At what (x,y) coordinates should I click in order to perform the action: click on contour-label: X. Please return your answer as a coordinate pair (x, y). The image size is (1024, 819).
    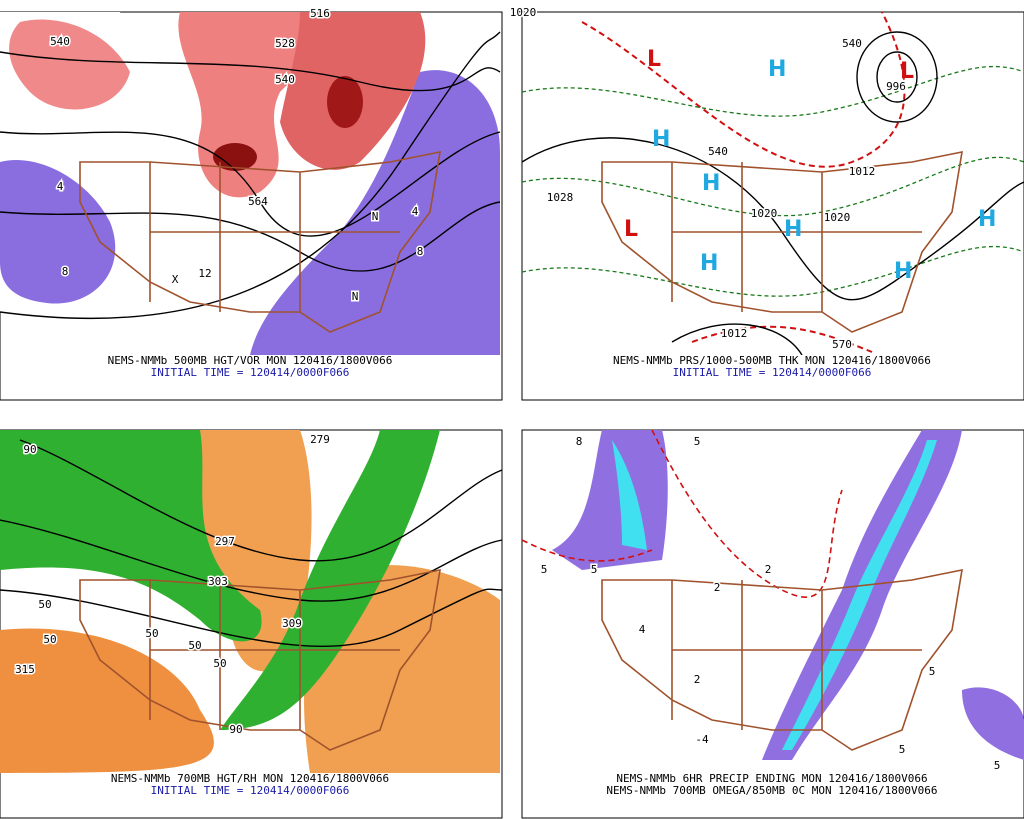
    Looking at the image, I should click on (175, 279).